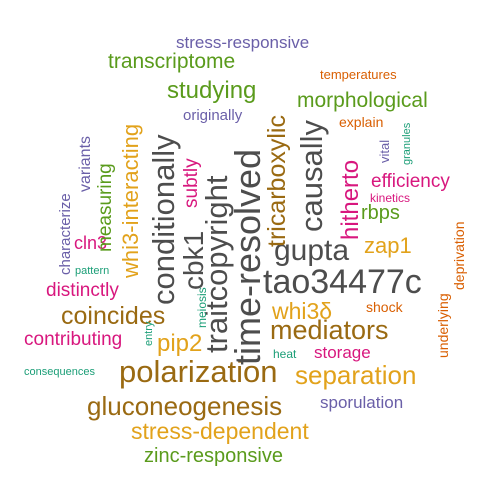 Image resolution: width=500 pixels, height=500 pixels. What do you see at coordinates (73, 339) in the screenshot?
I see `word: contributing` at bounding box center [73, 339].